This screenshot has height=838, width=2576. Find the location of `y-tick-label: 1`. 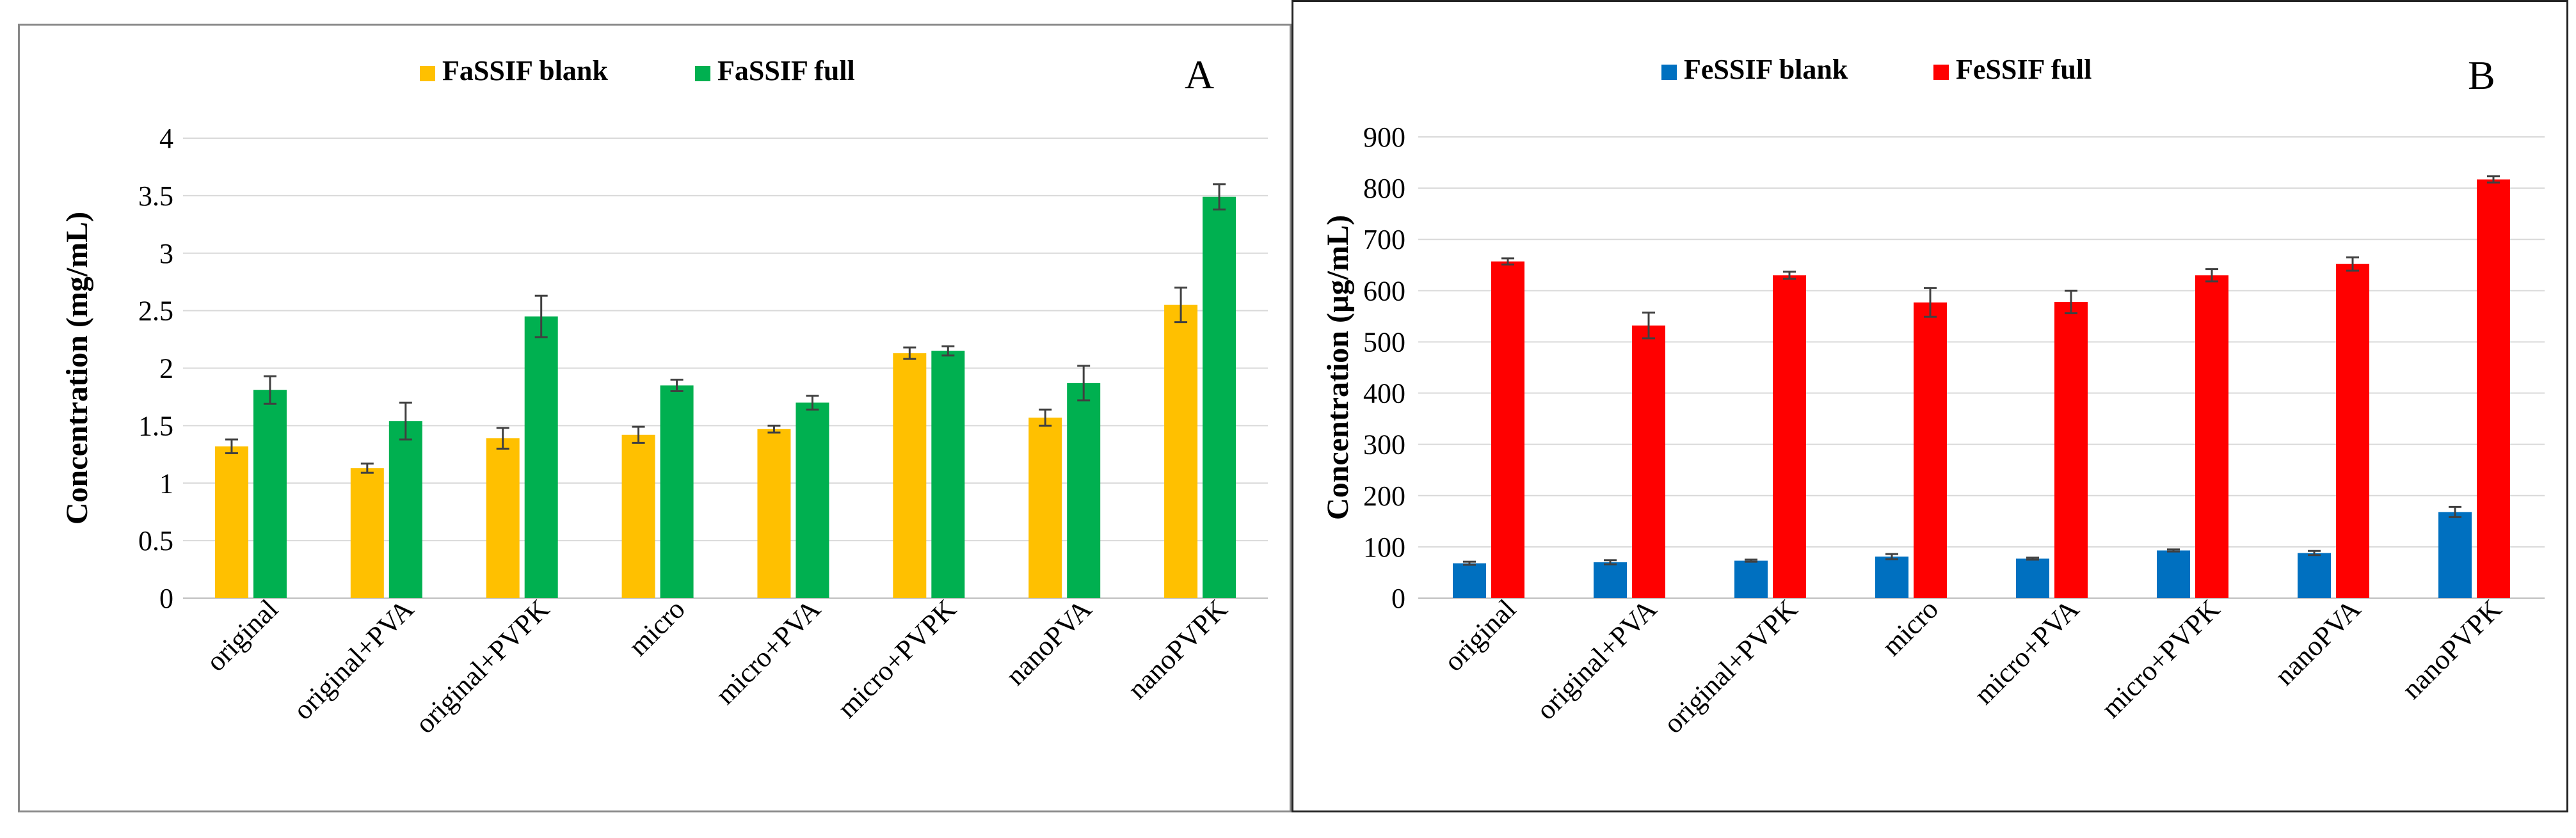

y-tick-label: 1 is located at coordinates (166, 483).